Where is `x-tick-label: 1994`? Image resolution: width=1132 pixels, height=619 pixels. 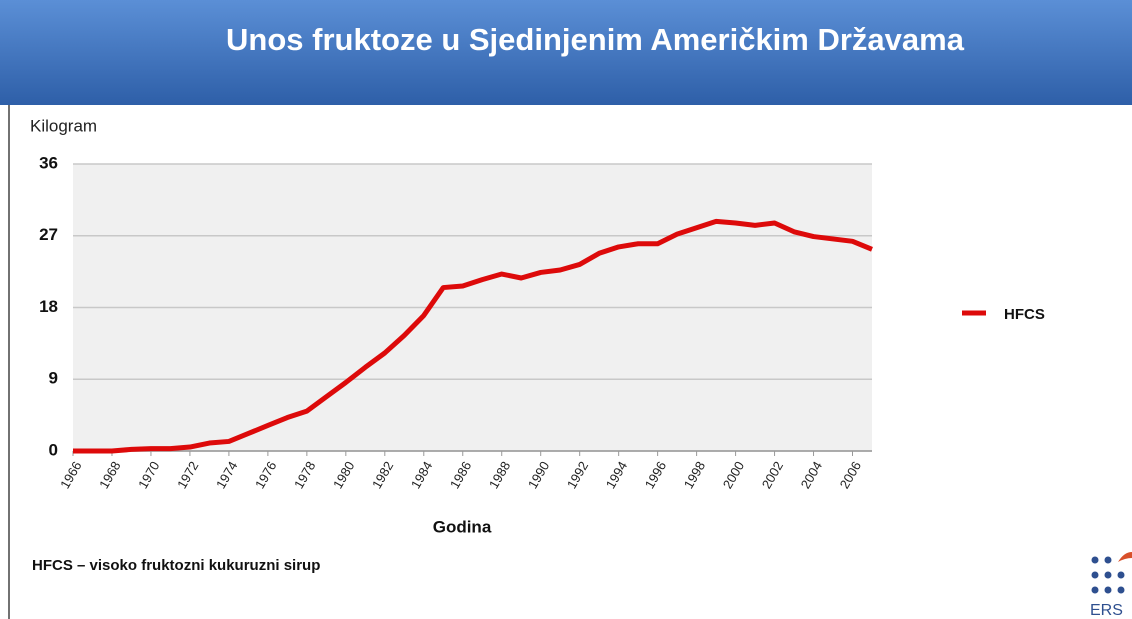
x-tick-label: 1994 is located at coordinates (616, 475).